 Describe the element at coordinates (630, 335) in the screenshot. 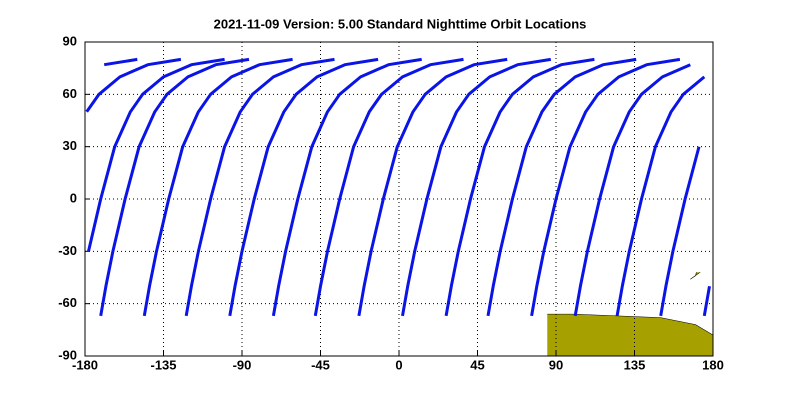

I see `antarctica` at that location.